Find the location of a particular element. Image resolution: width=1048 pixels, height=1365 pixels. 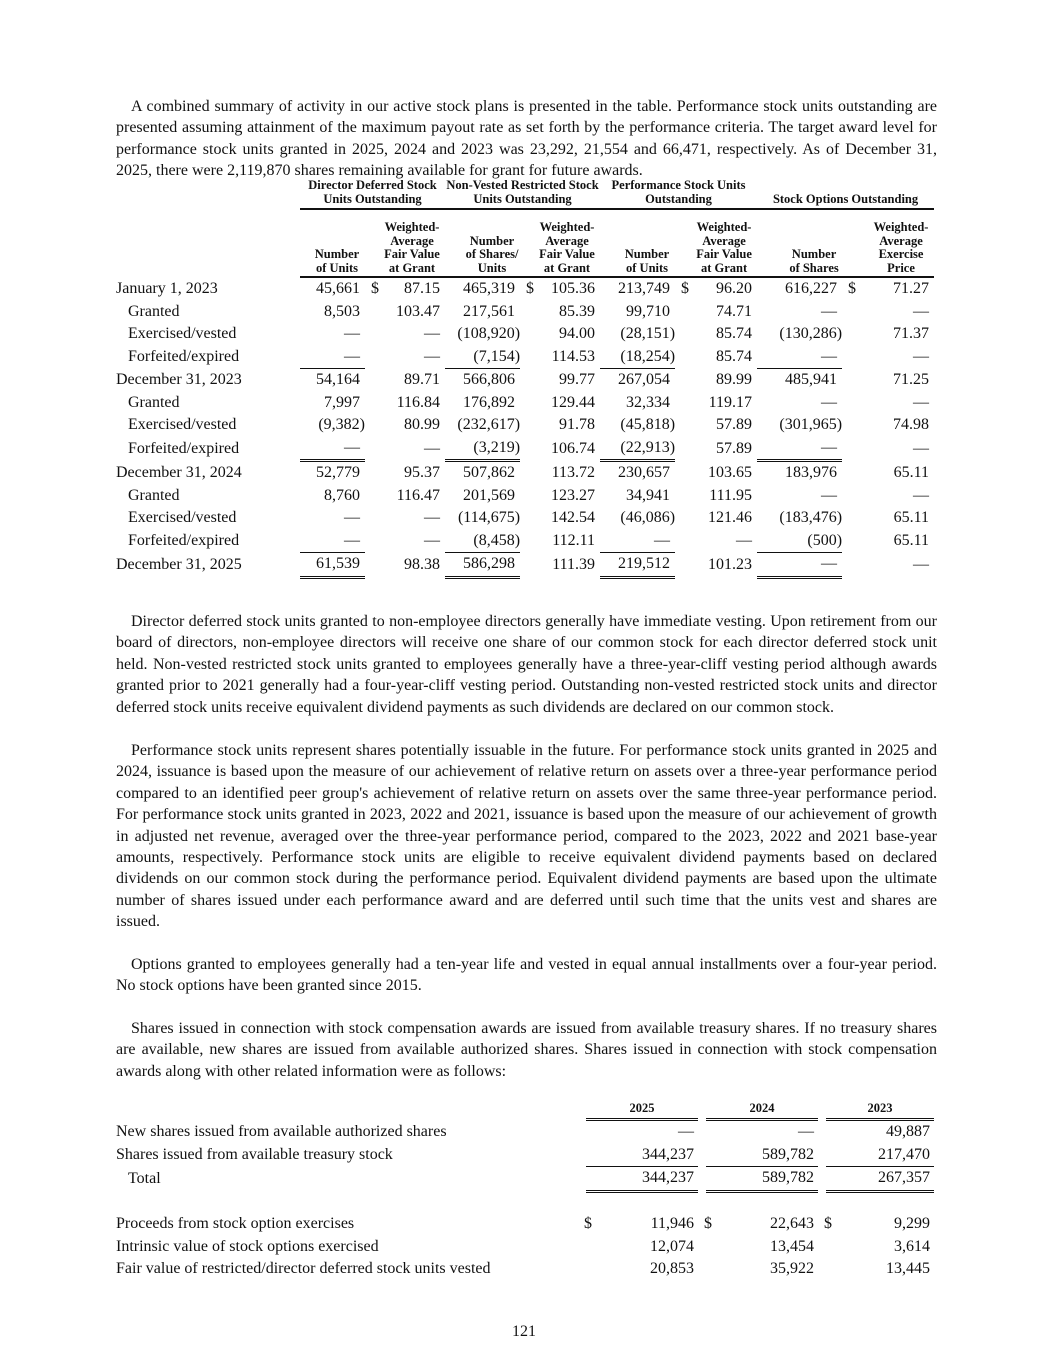

cell-value: 465,319 is located at coordinates (489, 289).